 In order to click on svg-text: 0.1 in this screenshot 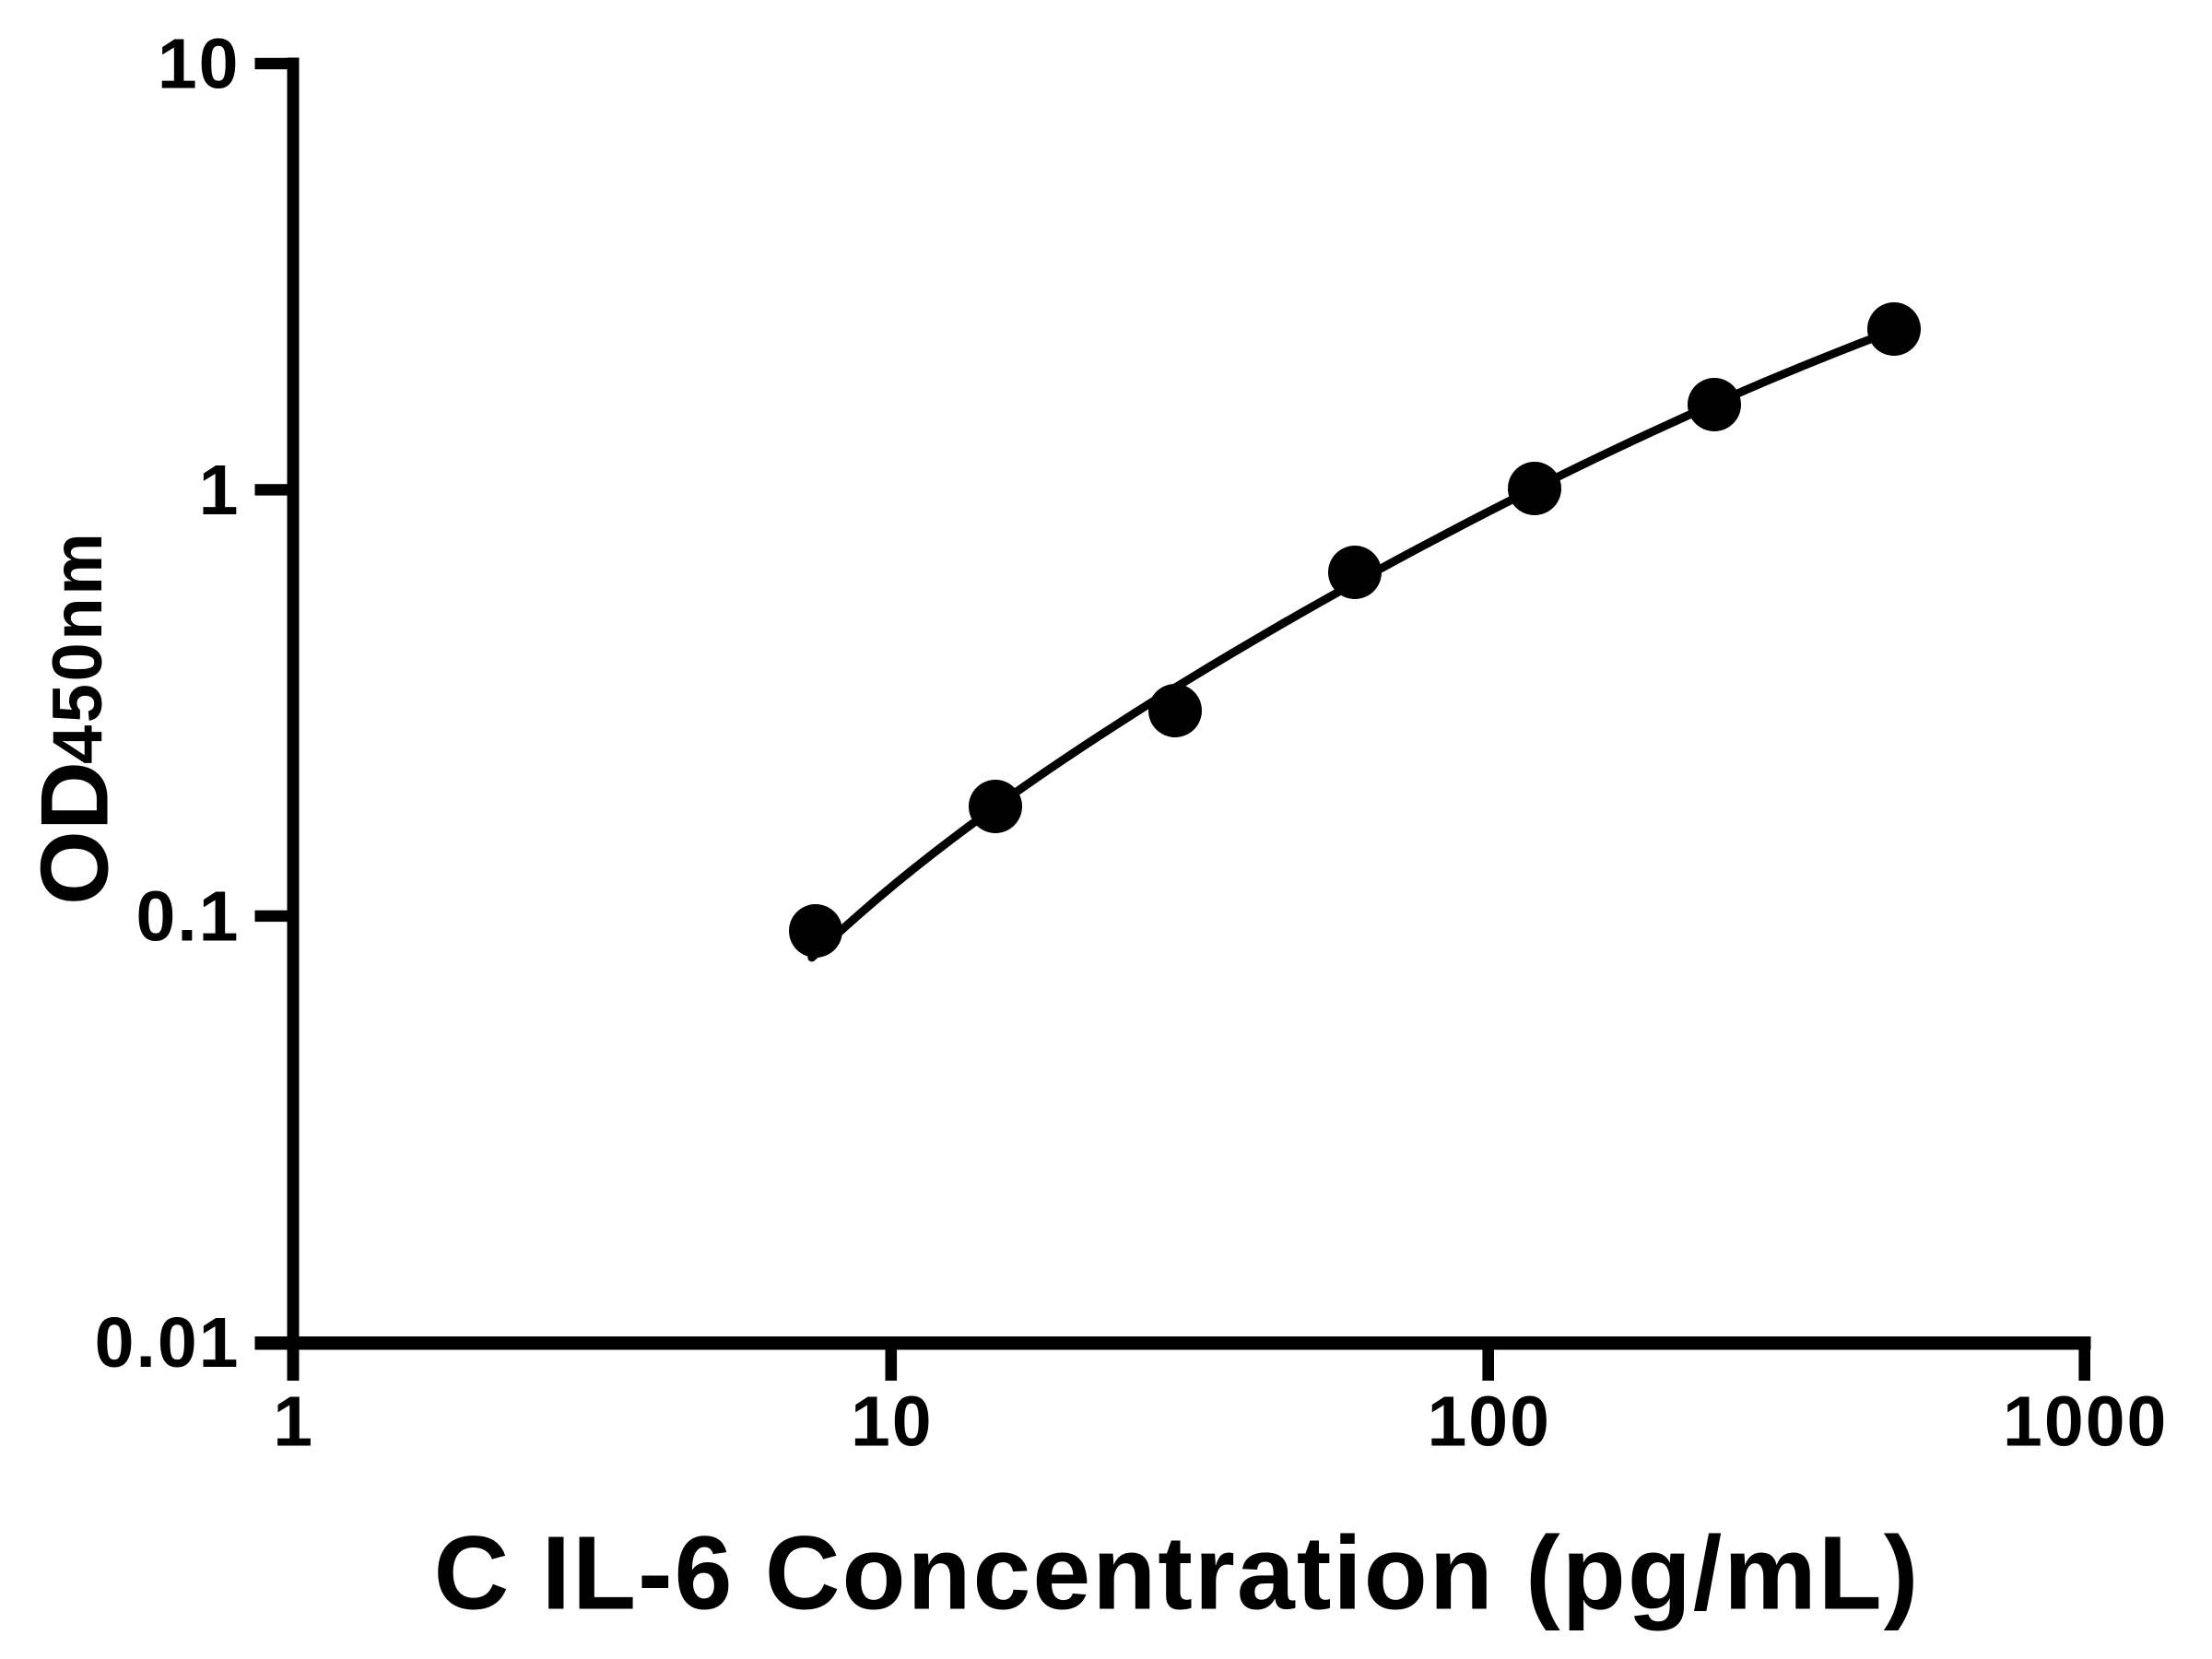, I will do `click(187, 916)`.